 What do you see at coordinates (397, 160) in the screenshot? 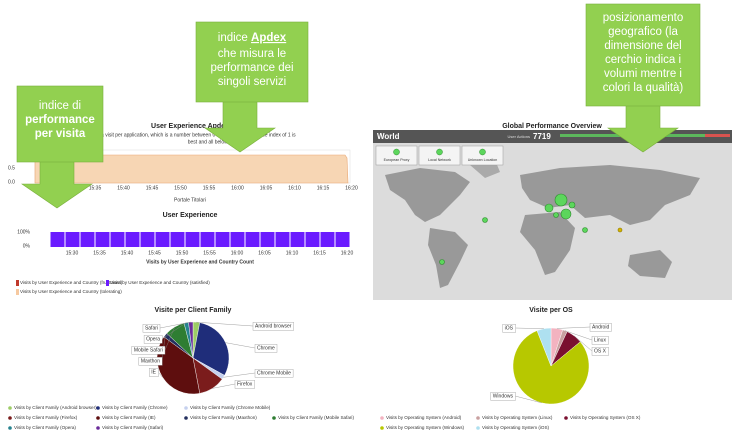
I see `location-label: European Proxy` at bounding box center [397, 160].